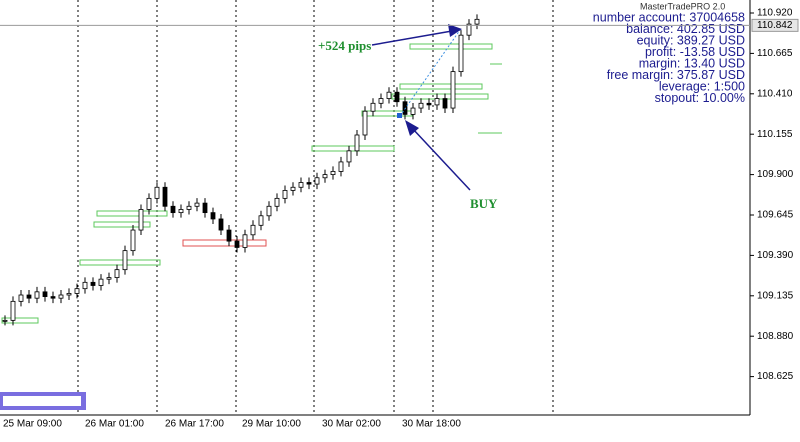  I want to click on account-line: profit: -13.58 USD, so click(695, 52).